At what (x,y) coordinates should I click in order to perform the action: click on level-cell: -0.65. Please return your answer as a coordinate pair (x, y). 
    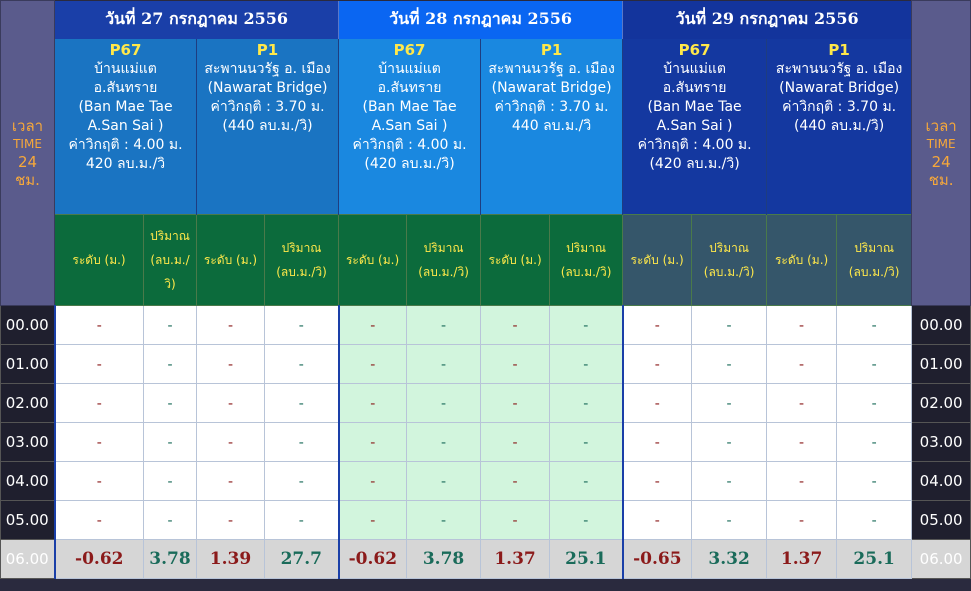
    Looking at the image, I should click on (657, 559).